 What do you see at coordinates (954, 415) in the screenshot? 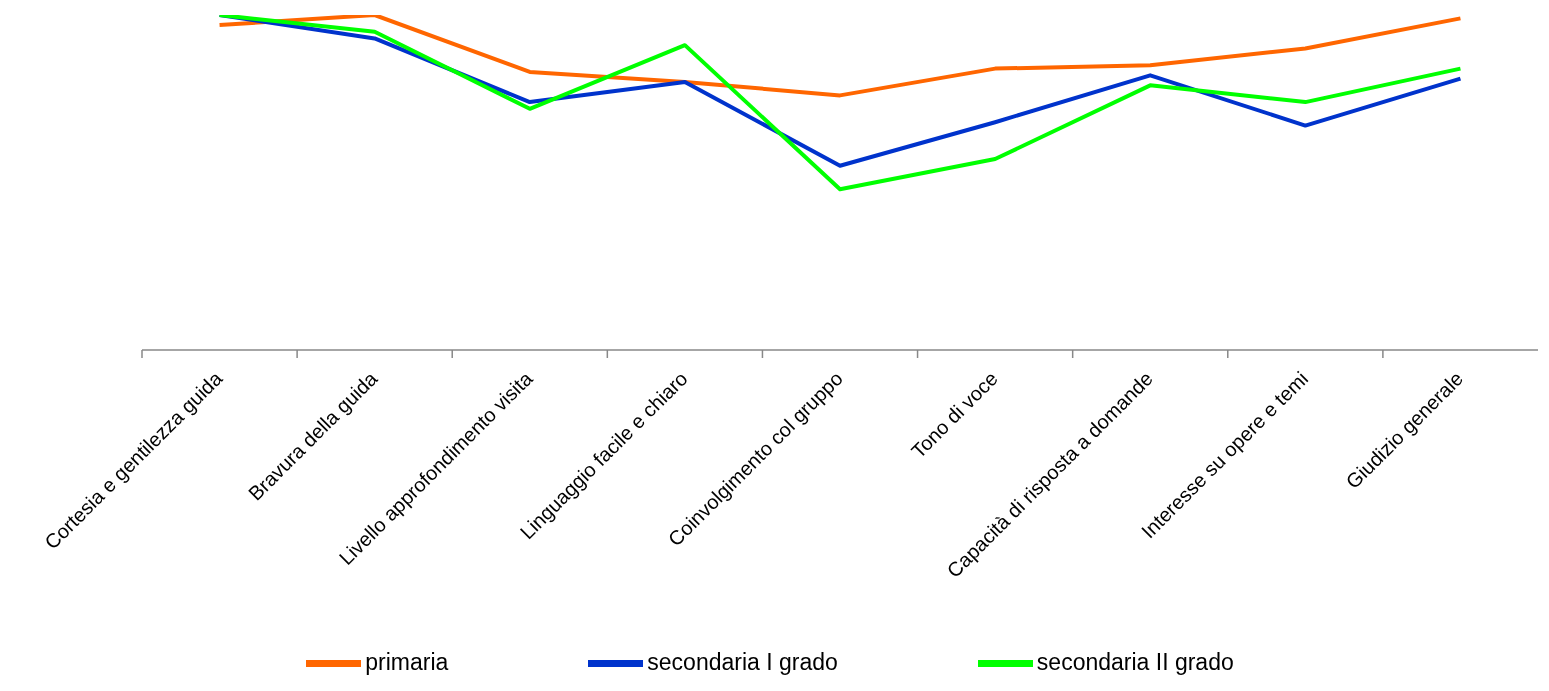
I see `x-tick-label: Tono di voce` at bounding box center [954, 415].